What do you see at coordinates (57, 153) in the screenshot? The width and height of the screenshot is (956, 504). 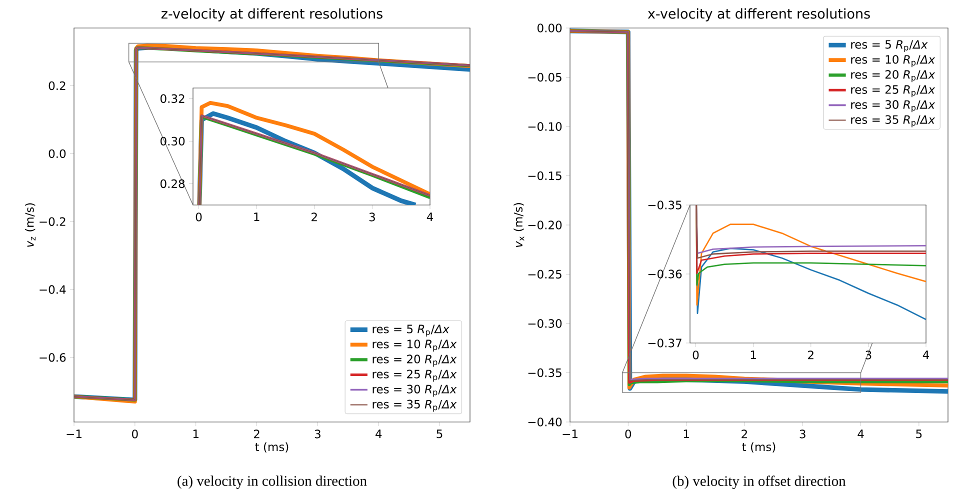 I see `y-tick-label: 0.0` at bounding box center [57, 153].